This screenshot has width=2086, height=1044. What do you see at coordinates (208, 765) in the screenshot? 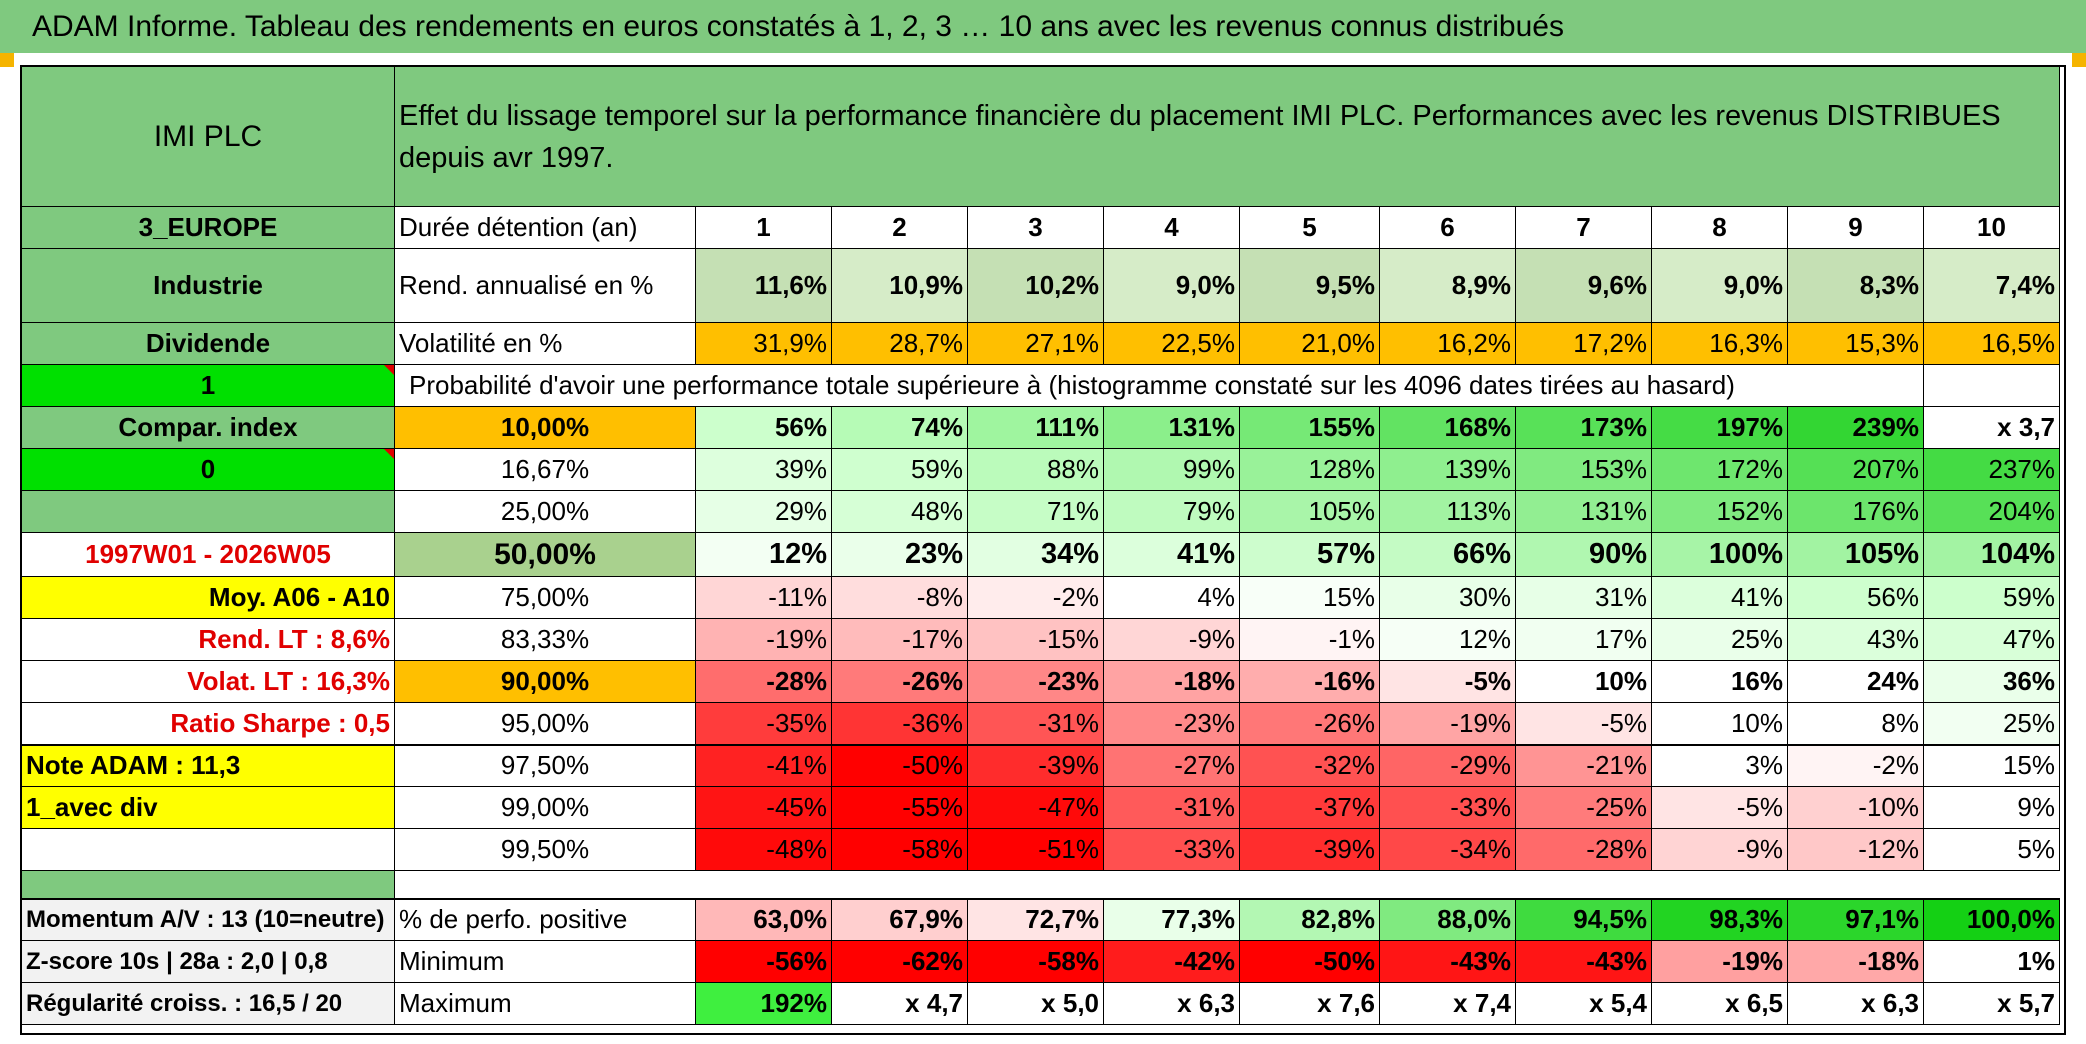
I see `note-label: Note ADAM : 11,3` at bounding box center [208, 765].